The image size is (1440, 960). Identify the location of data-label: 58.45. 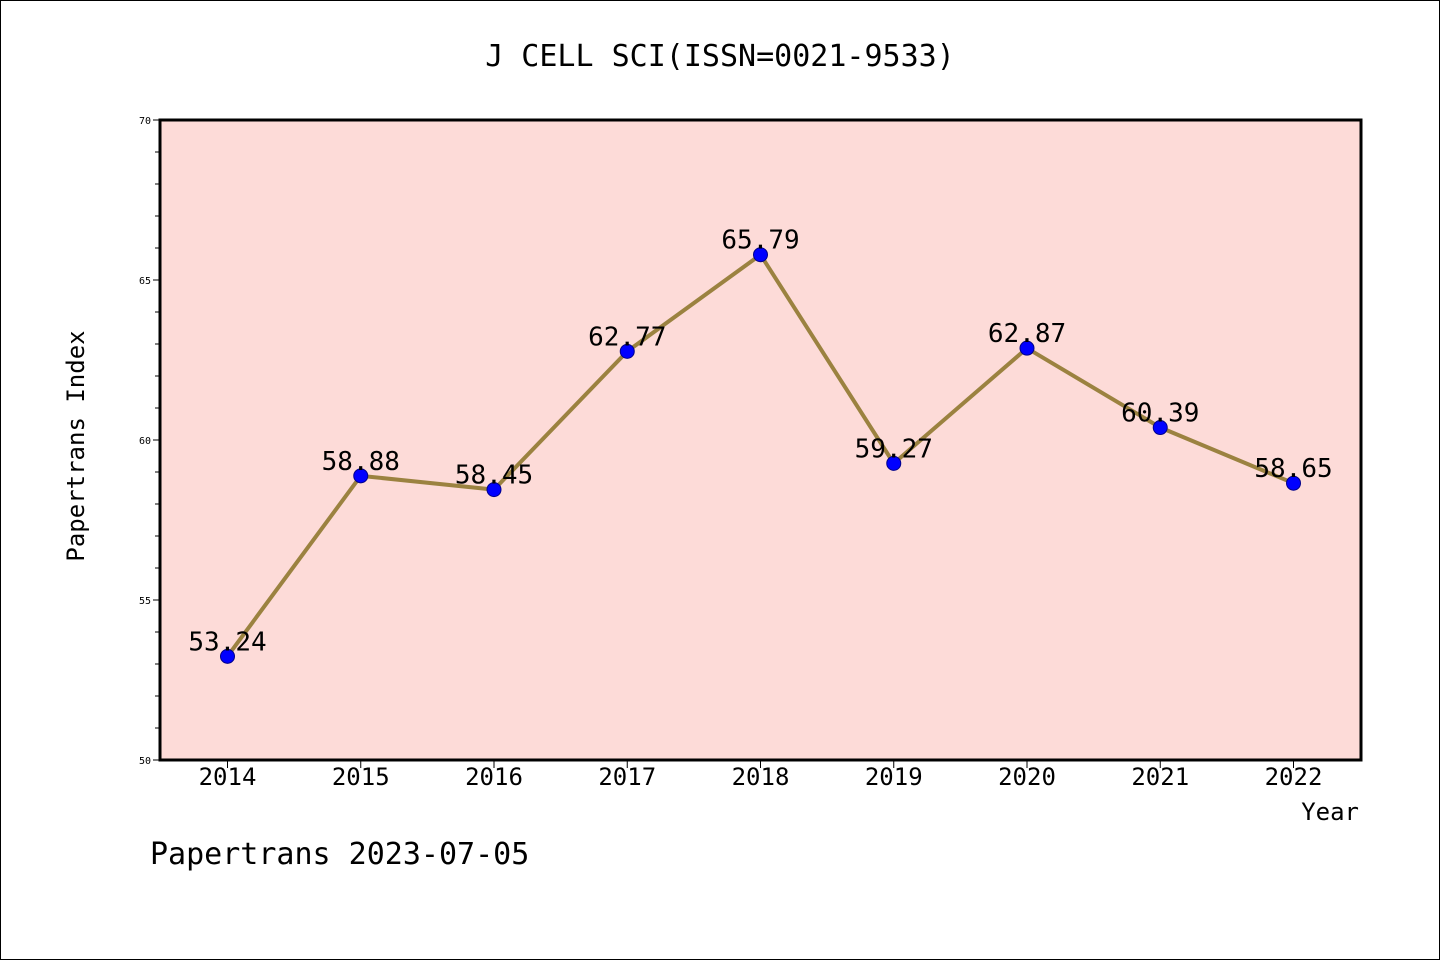
(494, 476).